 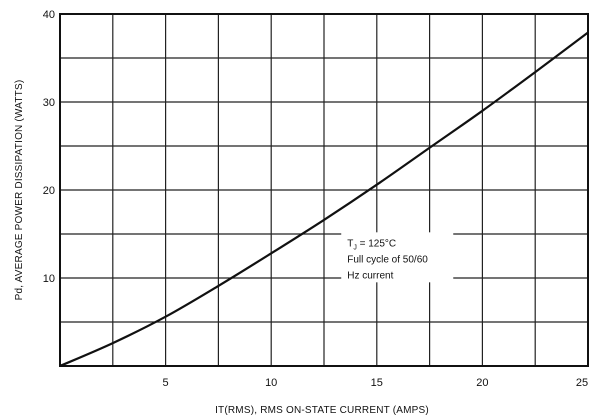 I want to click on annotation-line-1: TJ = 125°C, so click(x=371, y=244).